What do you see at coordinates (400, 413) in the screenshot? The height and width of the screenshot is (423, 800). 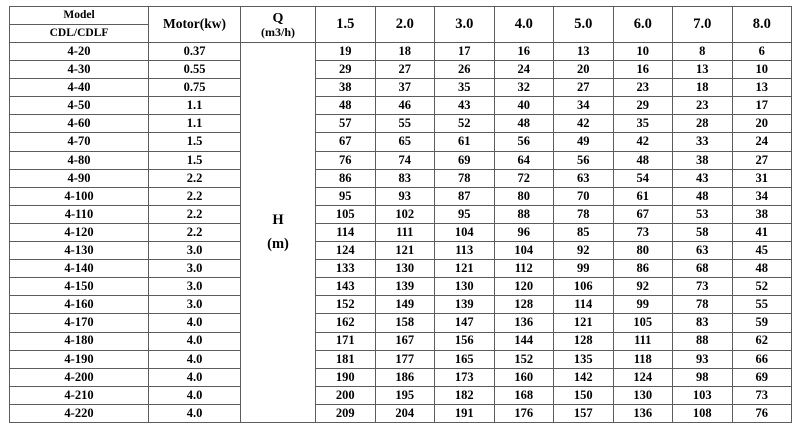 I see `table-row: 4-220 4.0 209 204 191 176 157 136 108 76` at bounding box center [400, 413].